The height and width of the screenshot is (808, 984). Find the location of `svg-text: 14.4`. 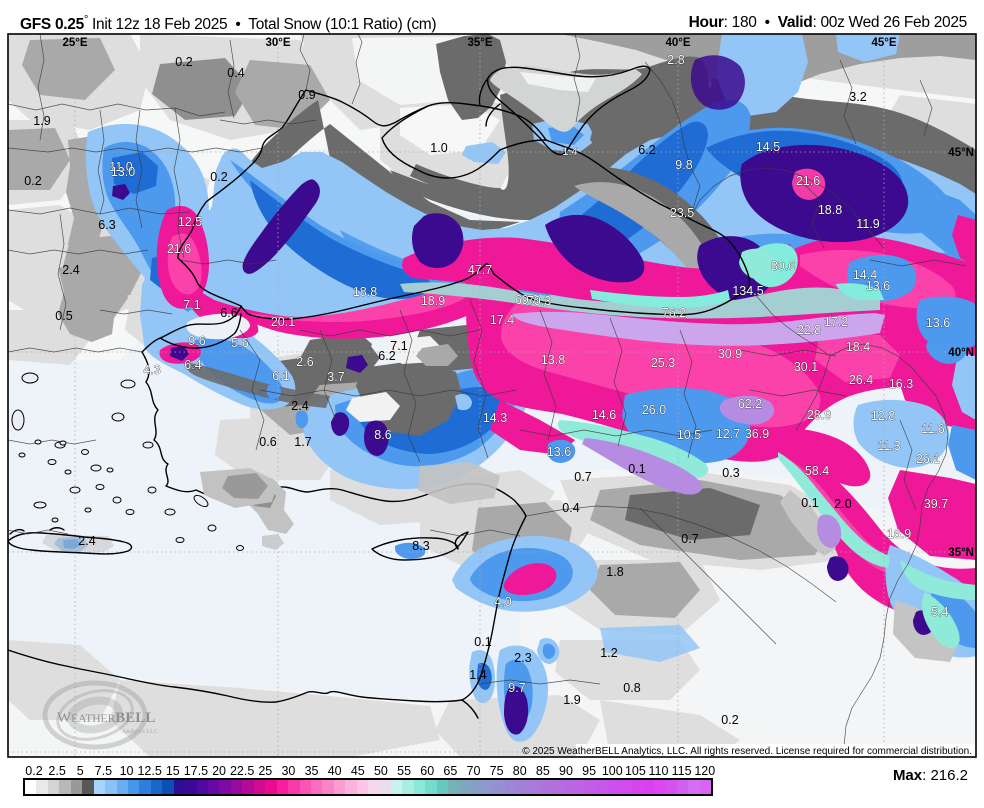

svg-text: 14.4 is located at coordinates (865, 275).